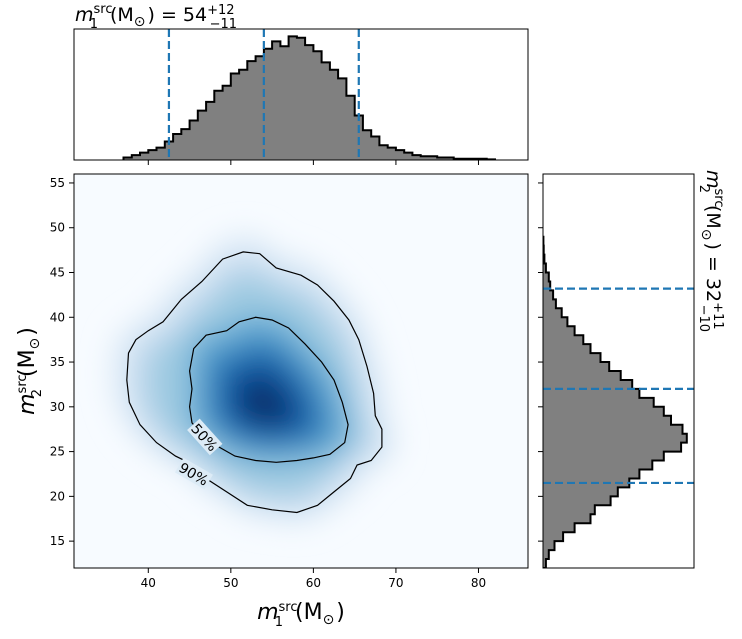 This screenshot has width=742, height=639. I want to click on m2-histogram, so click(615, 401).